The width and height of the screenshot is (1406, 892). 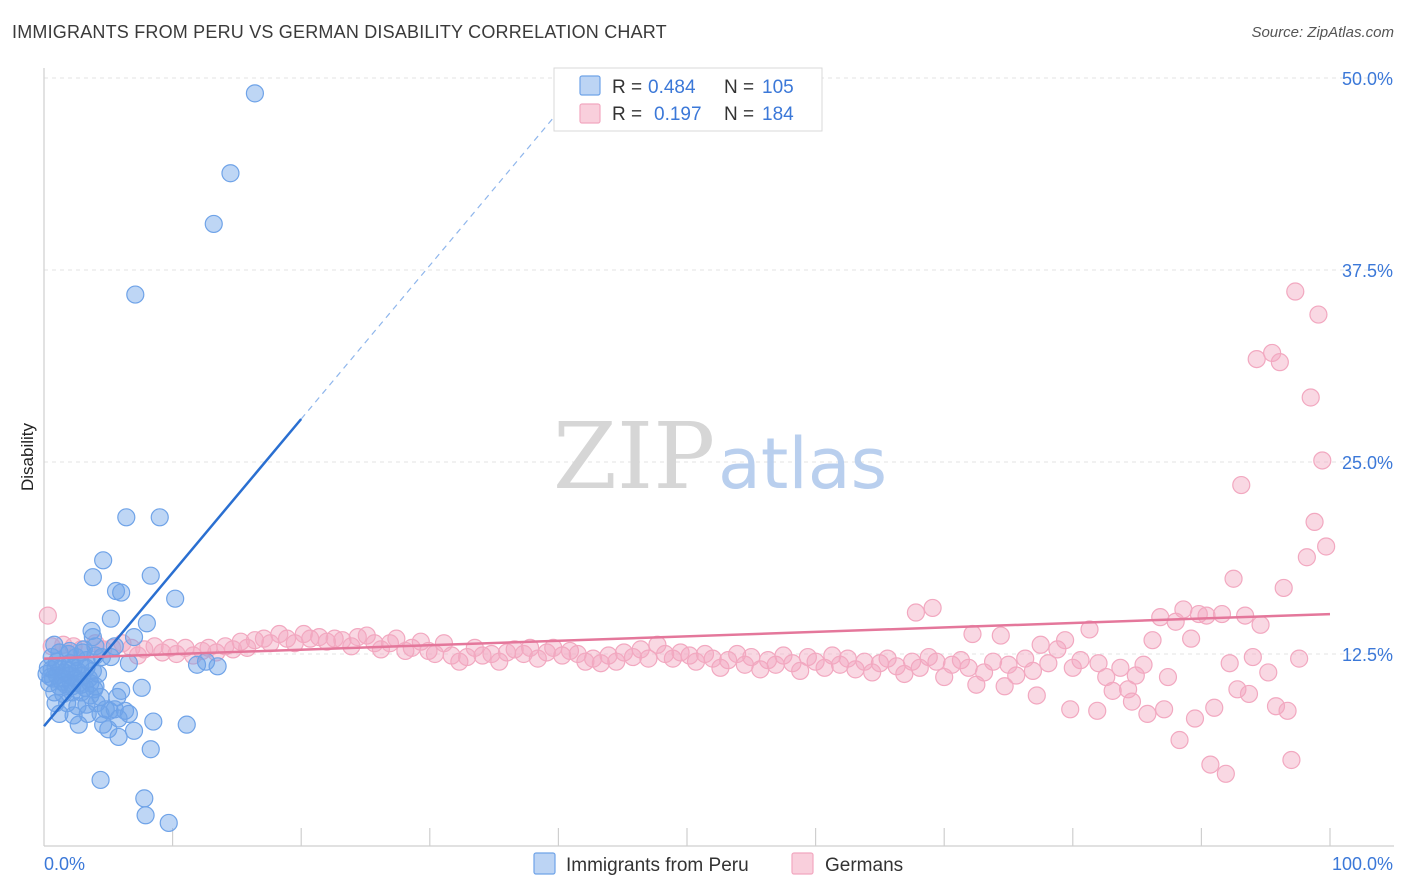 I want to click on bottom-legend-peru-label: Immigrants from Peru, so click(x=657, y=865).